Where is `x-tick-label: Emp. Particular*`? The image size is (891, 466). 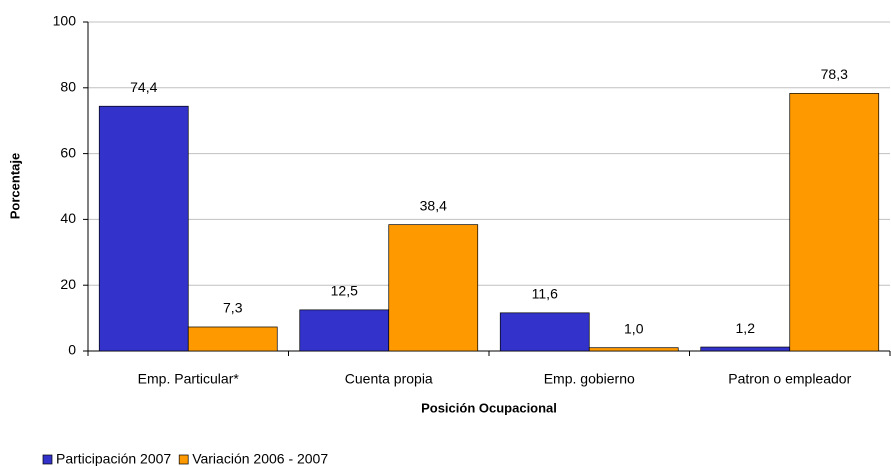
x-tick-label: Emp. Particular* is located at coordinates (189, 379).